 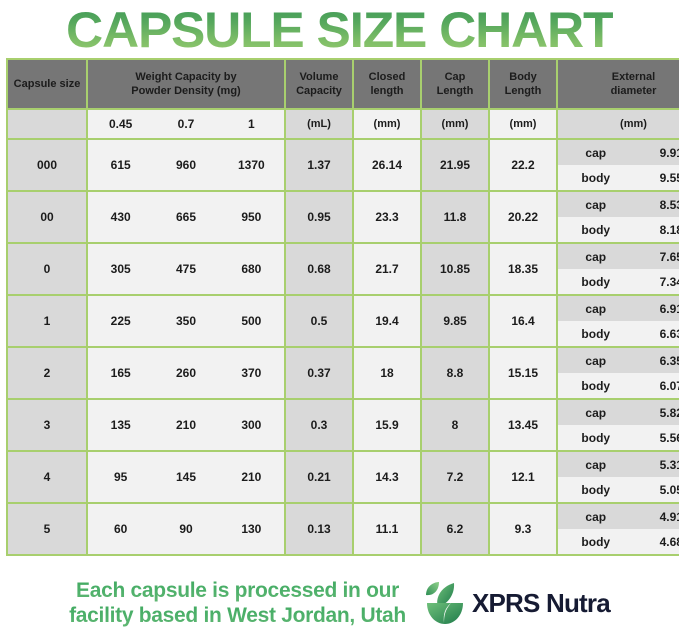 I want to click on ext-diameter-body-row: body 5.56, so click(x=618, y=437).